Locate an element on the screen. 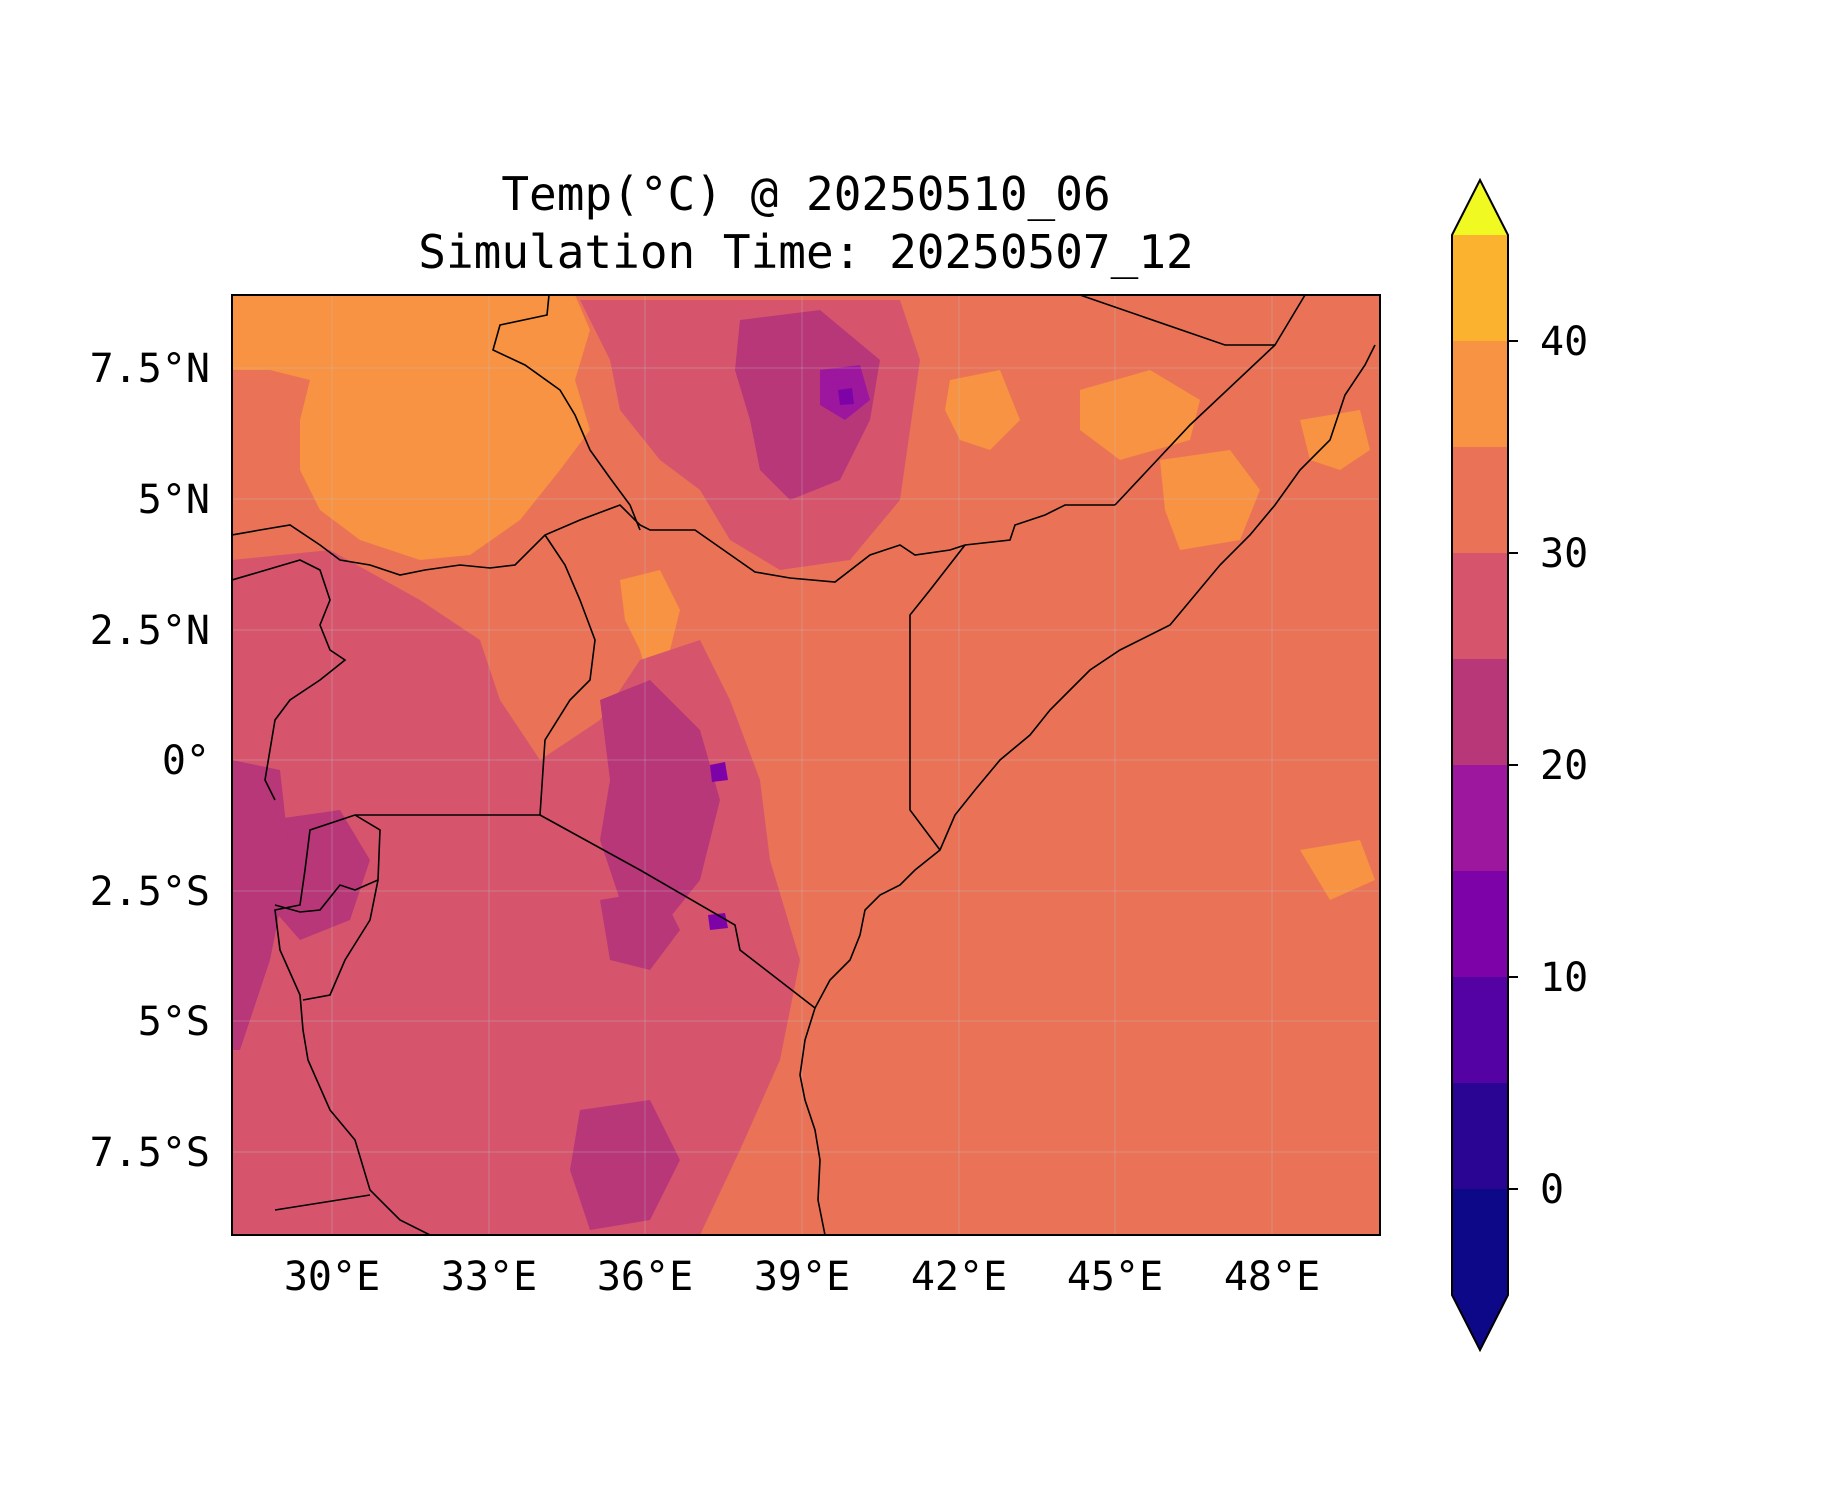  colorbar-tick-label: 20 is located at coordinates (1564, 766).